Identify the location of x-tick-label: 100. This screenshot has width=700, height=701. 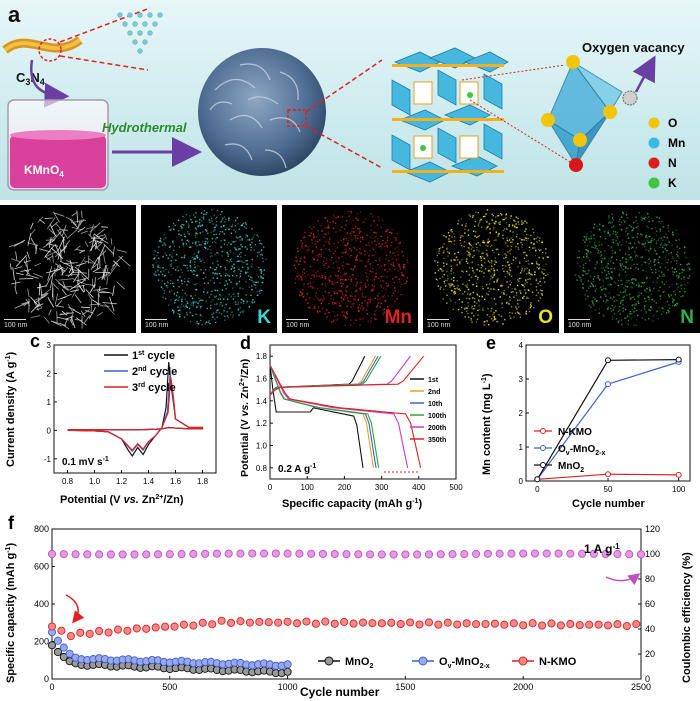
(679, 489).